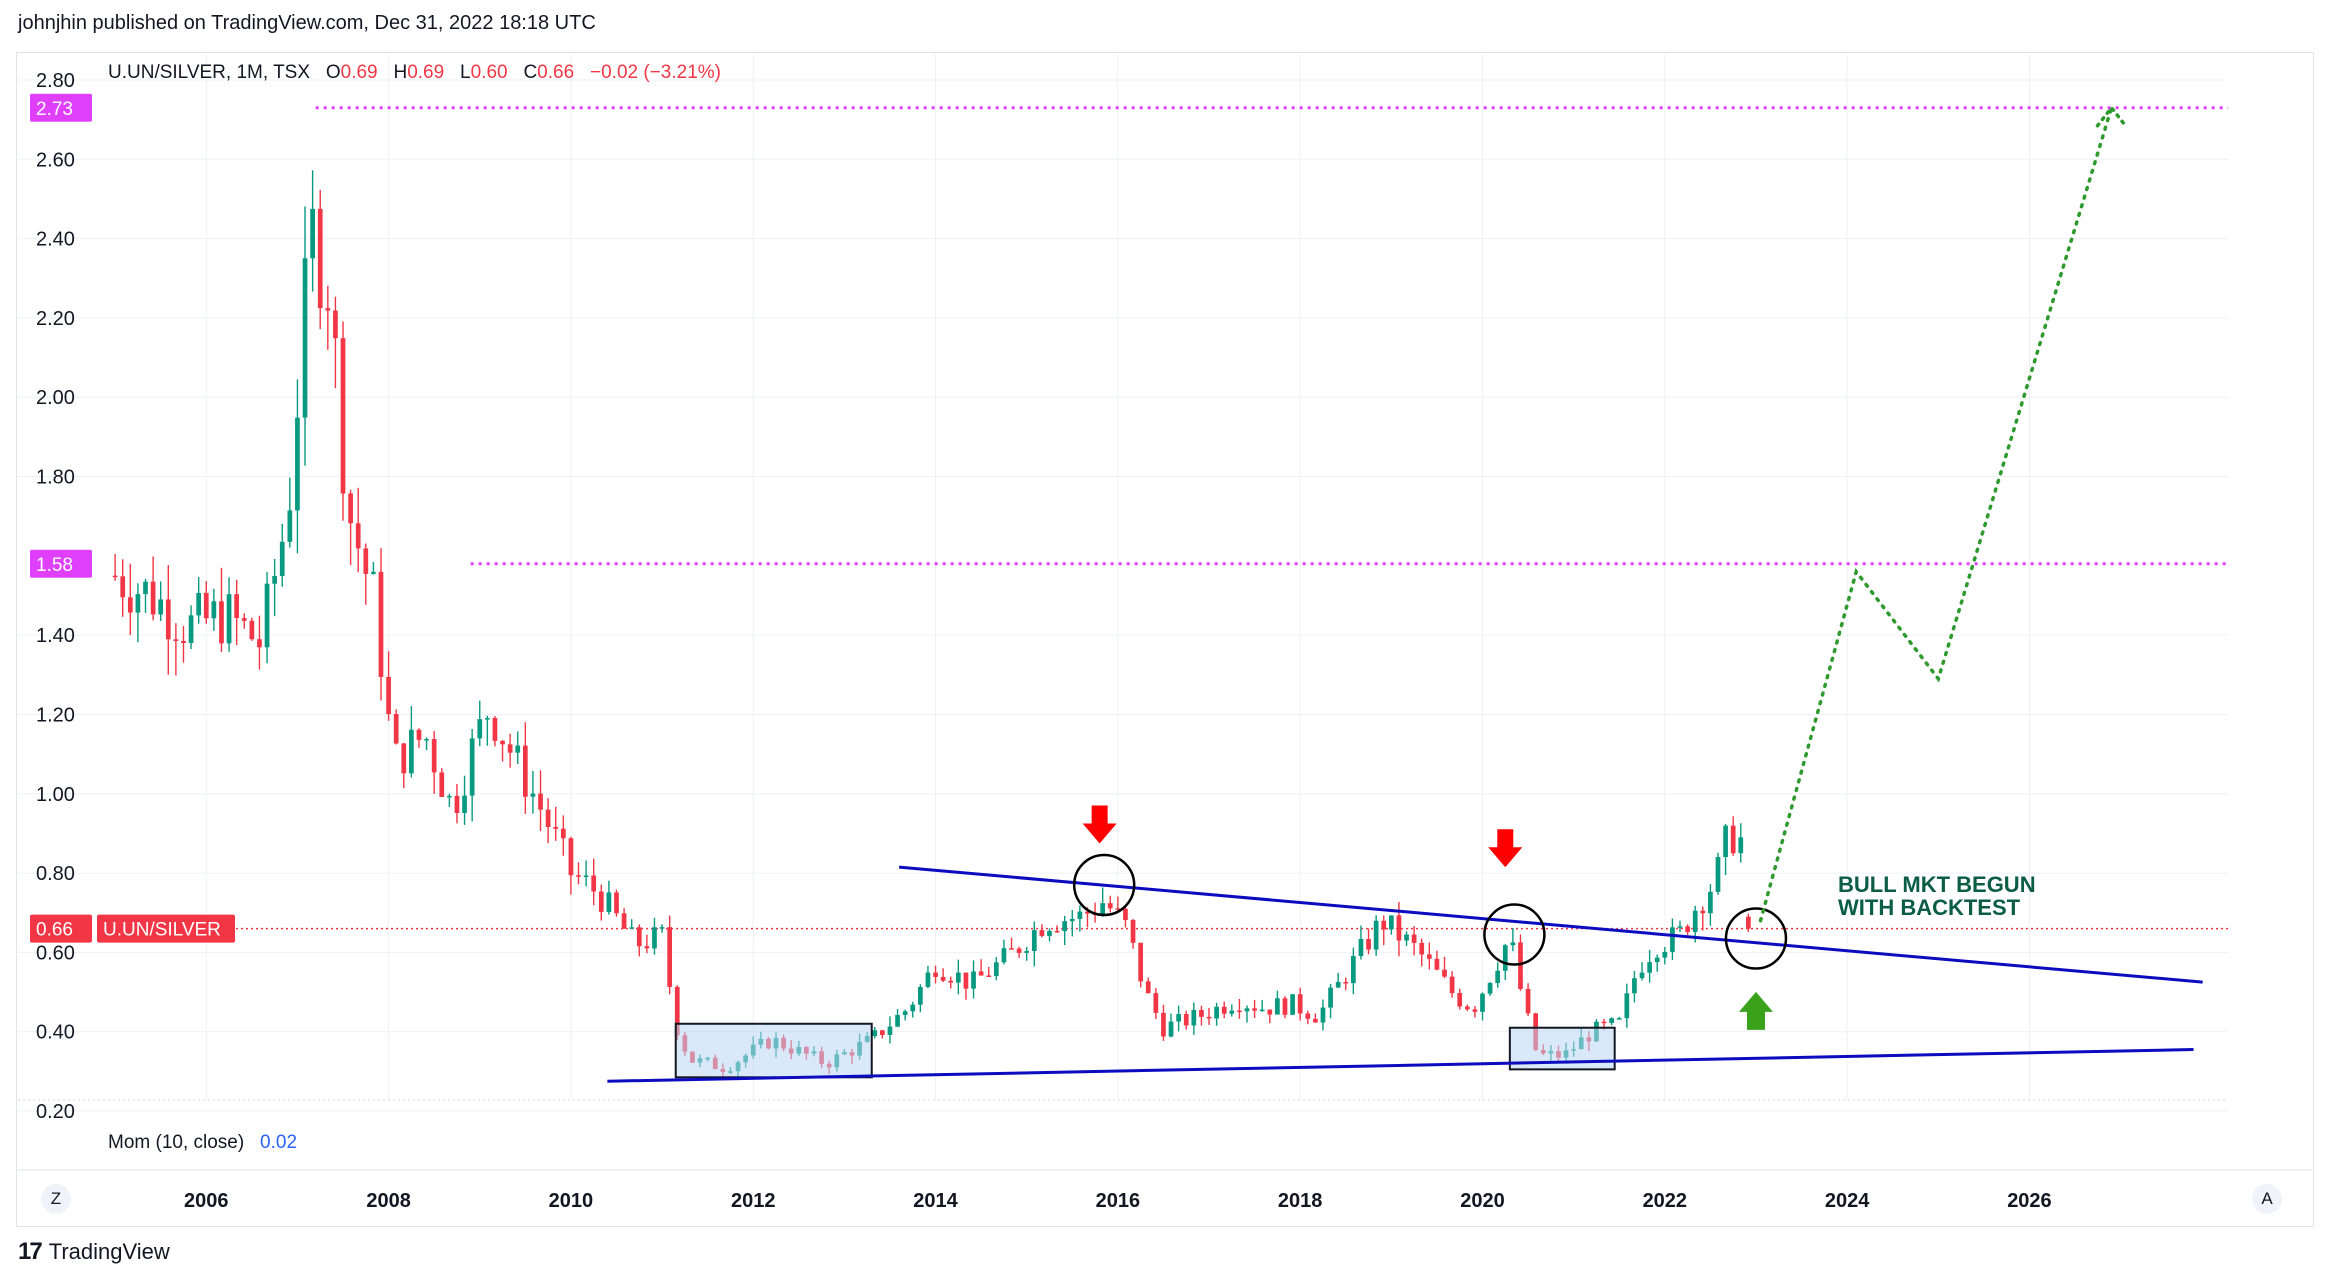 The image size is (2326, 1283). What do you see at coordinates (388, 1201) in the screenshot?
I see `x-tick-label: 2008` at bounding box center [388, 1201].